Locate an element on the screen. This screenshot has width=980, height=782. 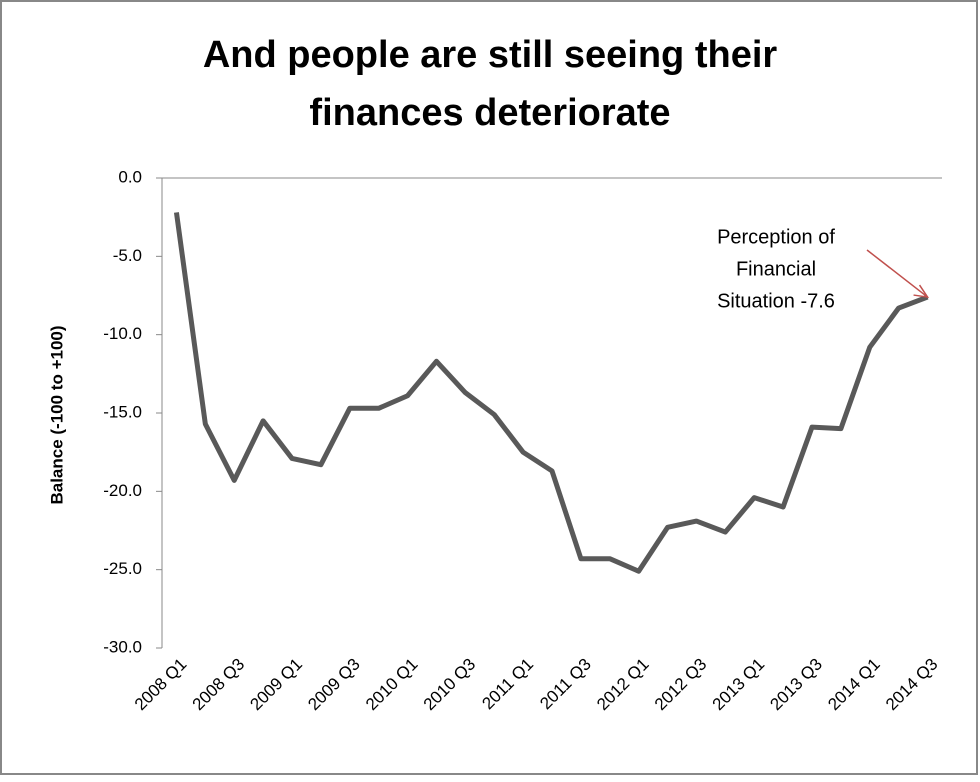
y-tick-label: 0.0 is located at coordinates (130, 176).